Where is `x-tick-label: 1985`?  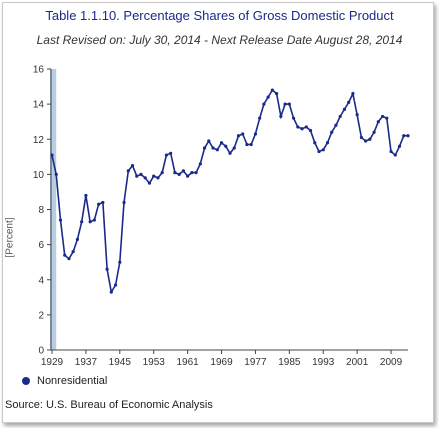 x-tick-label: 1985 is located at coordinates (289, 362).